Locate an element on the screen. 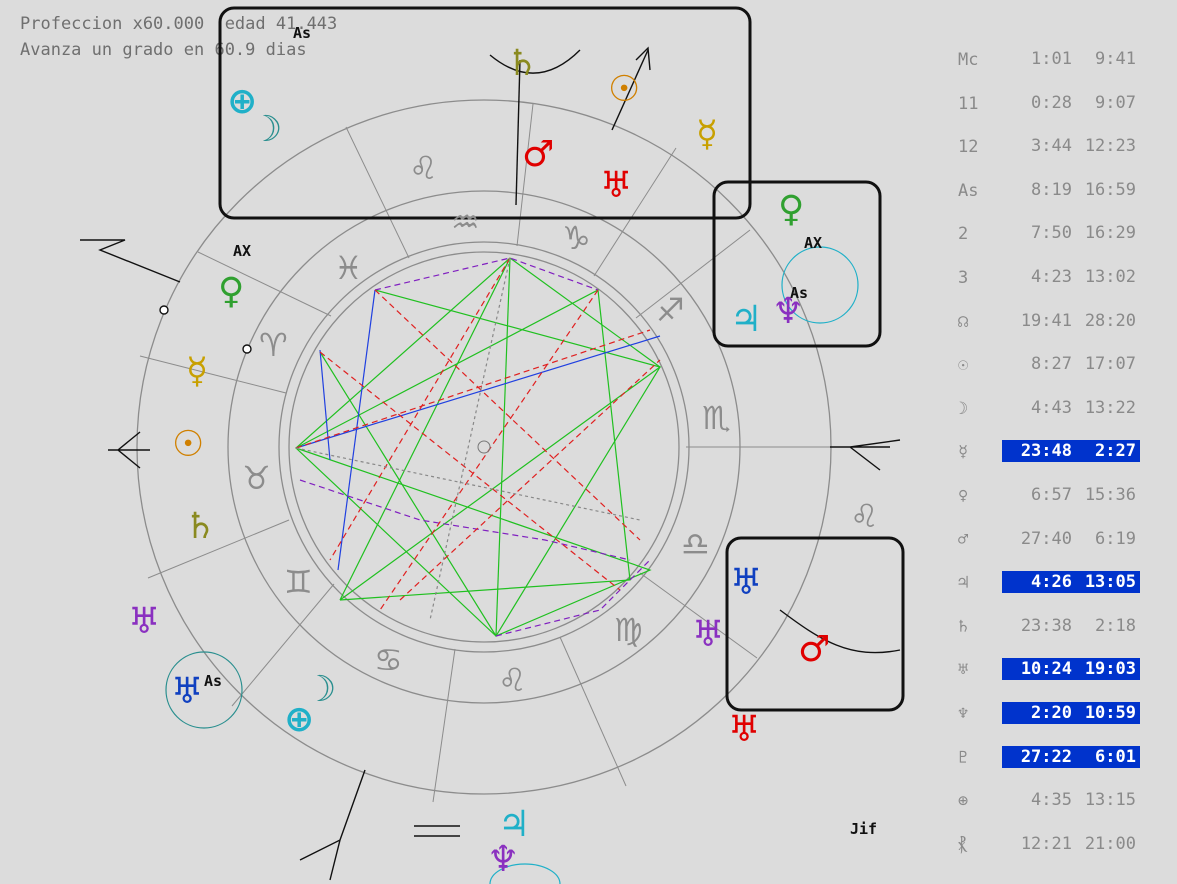 The image size is (1177, 884). row-label: ♃ is located at coordinates (963, 583).